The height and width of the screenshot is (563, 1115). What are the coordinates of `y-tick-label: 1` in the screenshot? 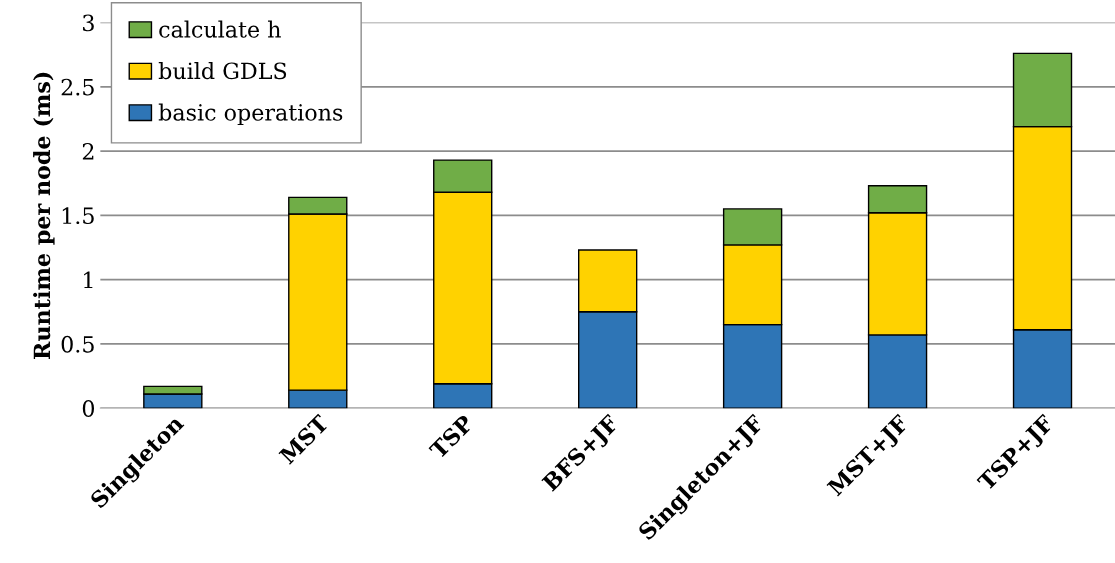 It's located at (88, 280).